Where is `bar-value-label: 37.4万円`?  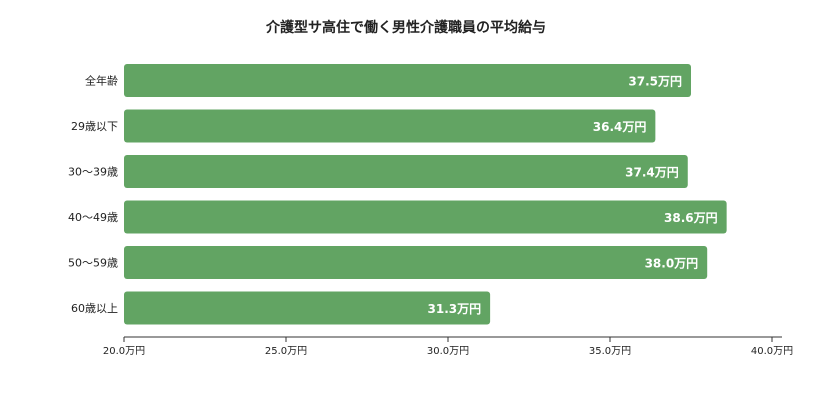
bar-value-label: 37.4万円 is located at coordinates (652, 173).